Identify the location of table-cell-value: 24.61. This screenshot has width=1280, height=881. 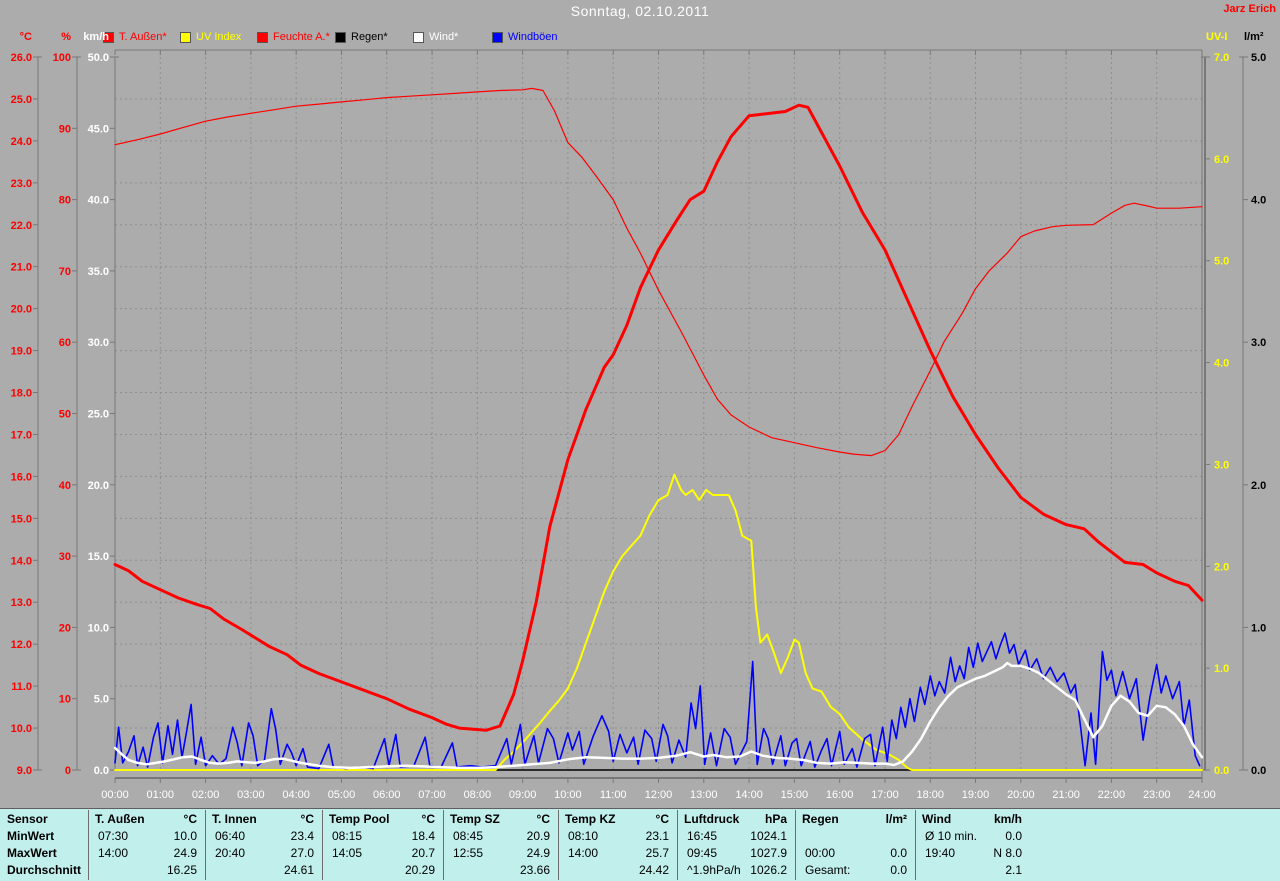
(298, 870).